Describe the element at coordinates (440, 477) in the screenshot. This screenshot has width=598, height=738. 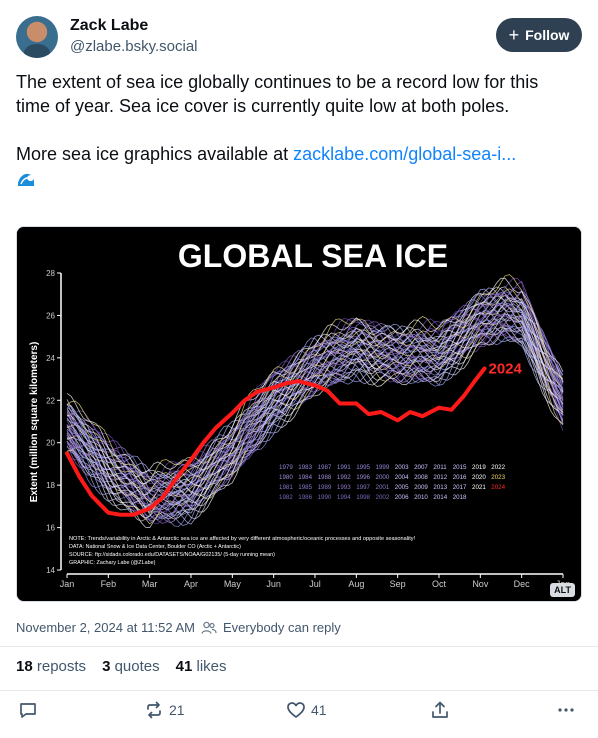
I see `legend-year: 2012` at that location.